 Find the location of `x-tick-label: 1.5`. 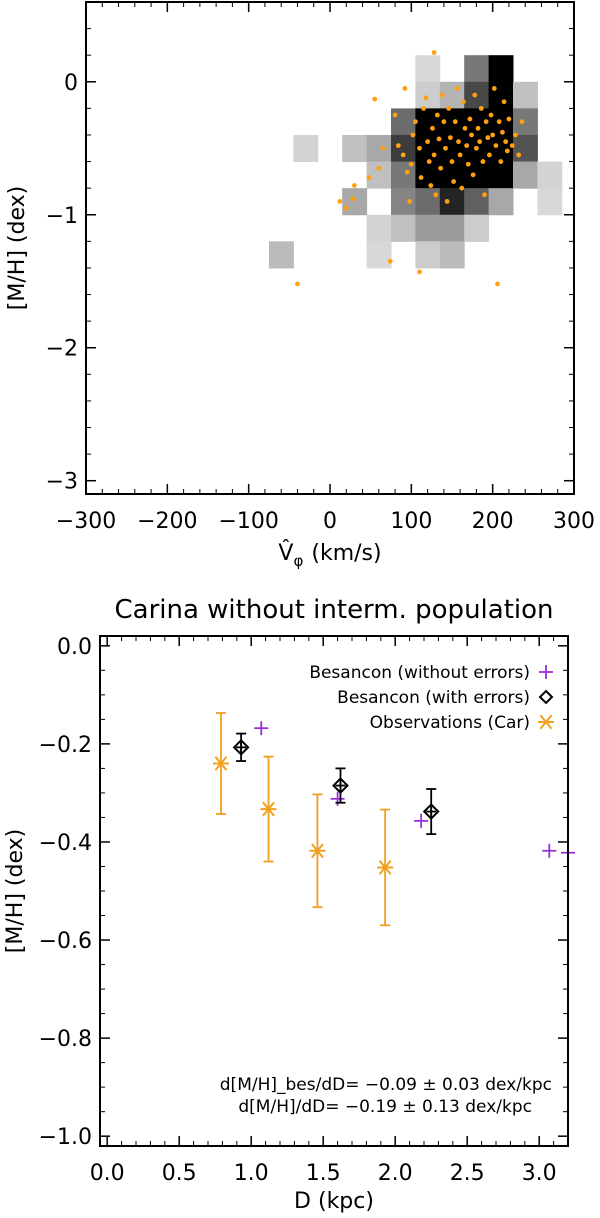

x-tick-label: 1.5 is located at coordinates (323, 1173).